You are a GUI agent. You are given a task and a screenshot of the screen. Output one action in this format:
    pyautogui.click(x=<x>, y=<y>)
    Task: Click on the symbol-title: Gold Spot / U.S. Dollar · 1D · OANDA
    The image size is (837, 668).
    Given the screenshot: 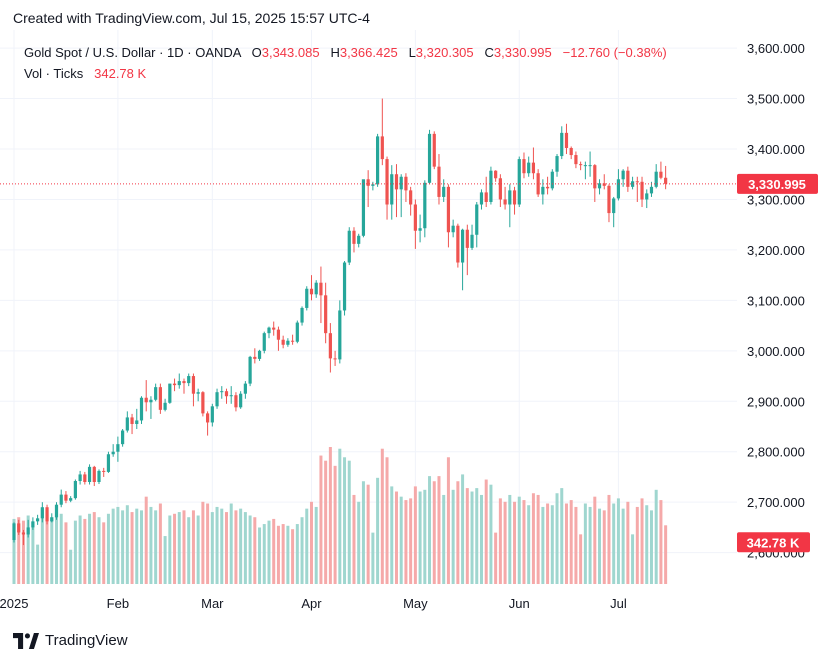 What is the action you would take?
    pyautogui.click(x=132, y=52)
    